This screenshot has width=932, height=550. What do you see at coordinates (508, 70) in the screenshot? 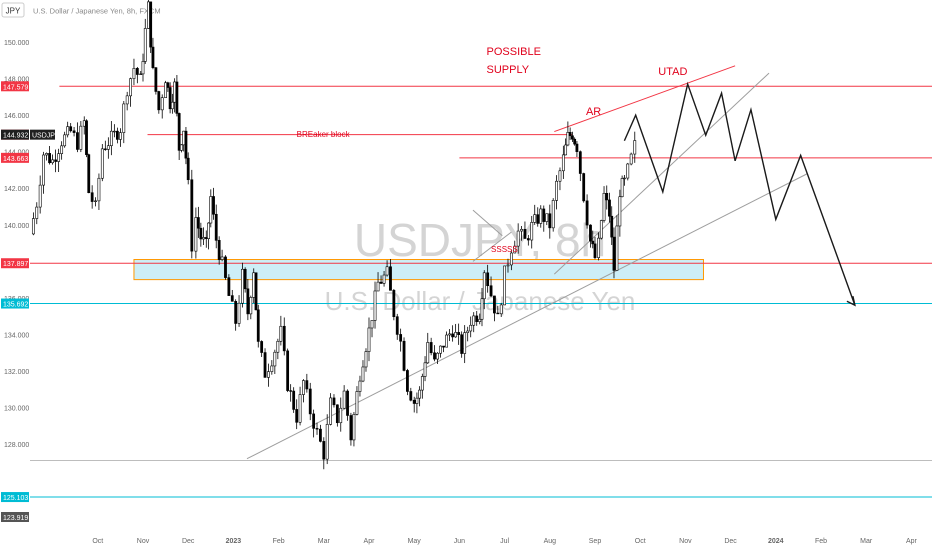
I see `annotation-1: SUPPLY` at bounding box center [508, 70].